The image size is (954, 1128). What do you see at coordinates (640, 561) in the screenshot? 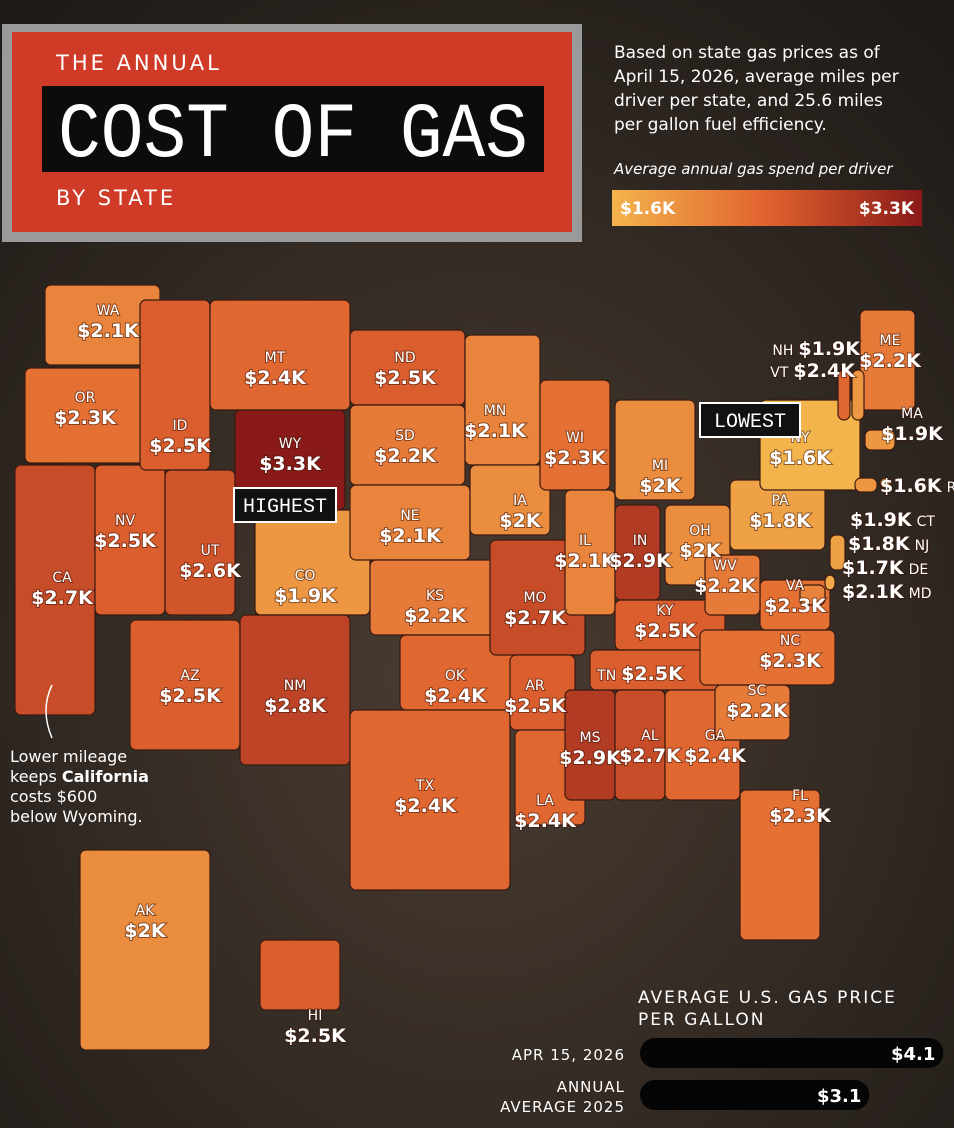
I see `state-value: $2.9K` at bounding box center [640, 561].